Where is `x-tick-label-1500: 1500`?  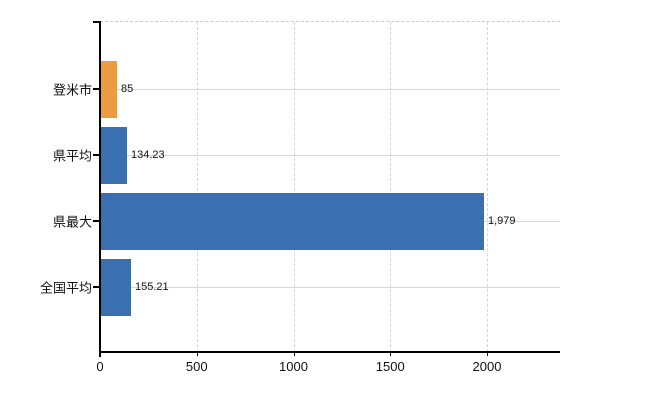
x-tick-label-1500: 1500 is located at coordinates (390, 366).